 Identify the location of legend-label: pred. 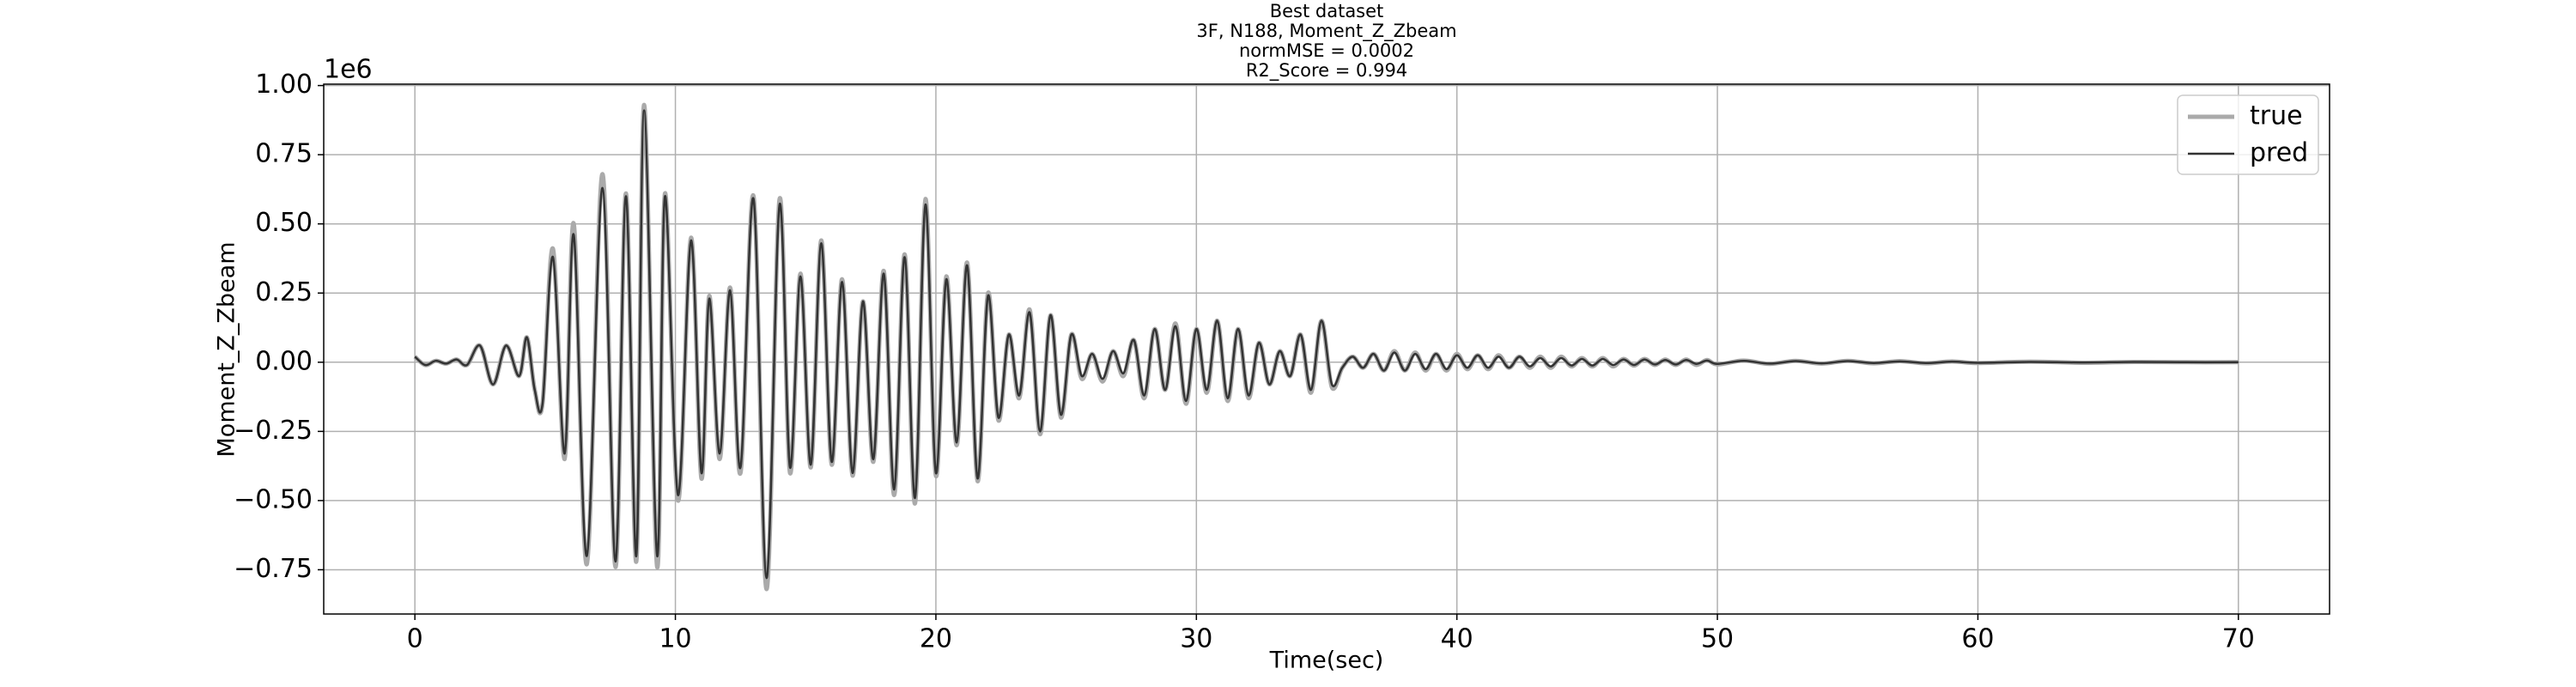
(2279, 153).